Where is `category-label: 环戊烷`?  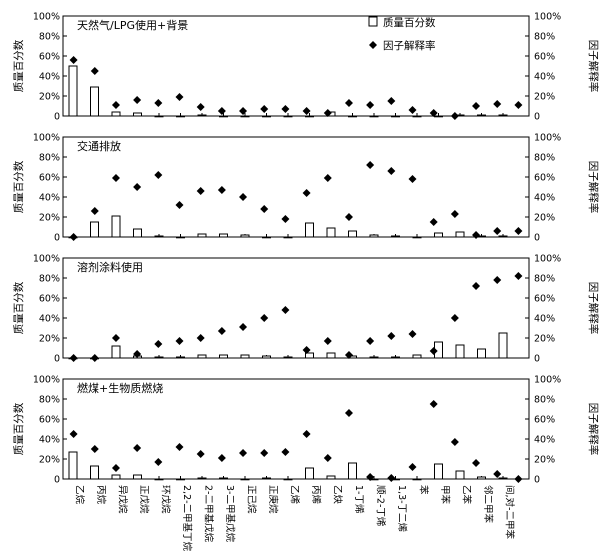 category-label: 环戊烷 is located at coordinates (166, 499).